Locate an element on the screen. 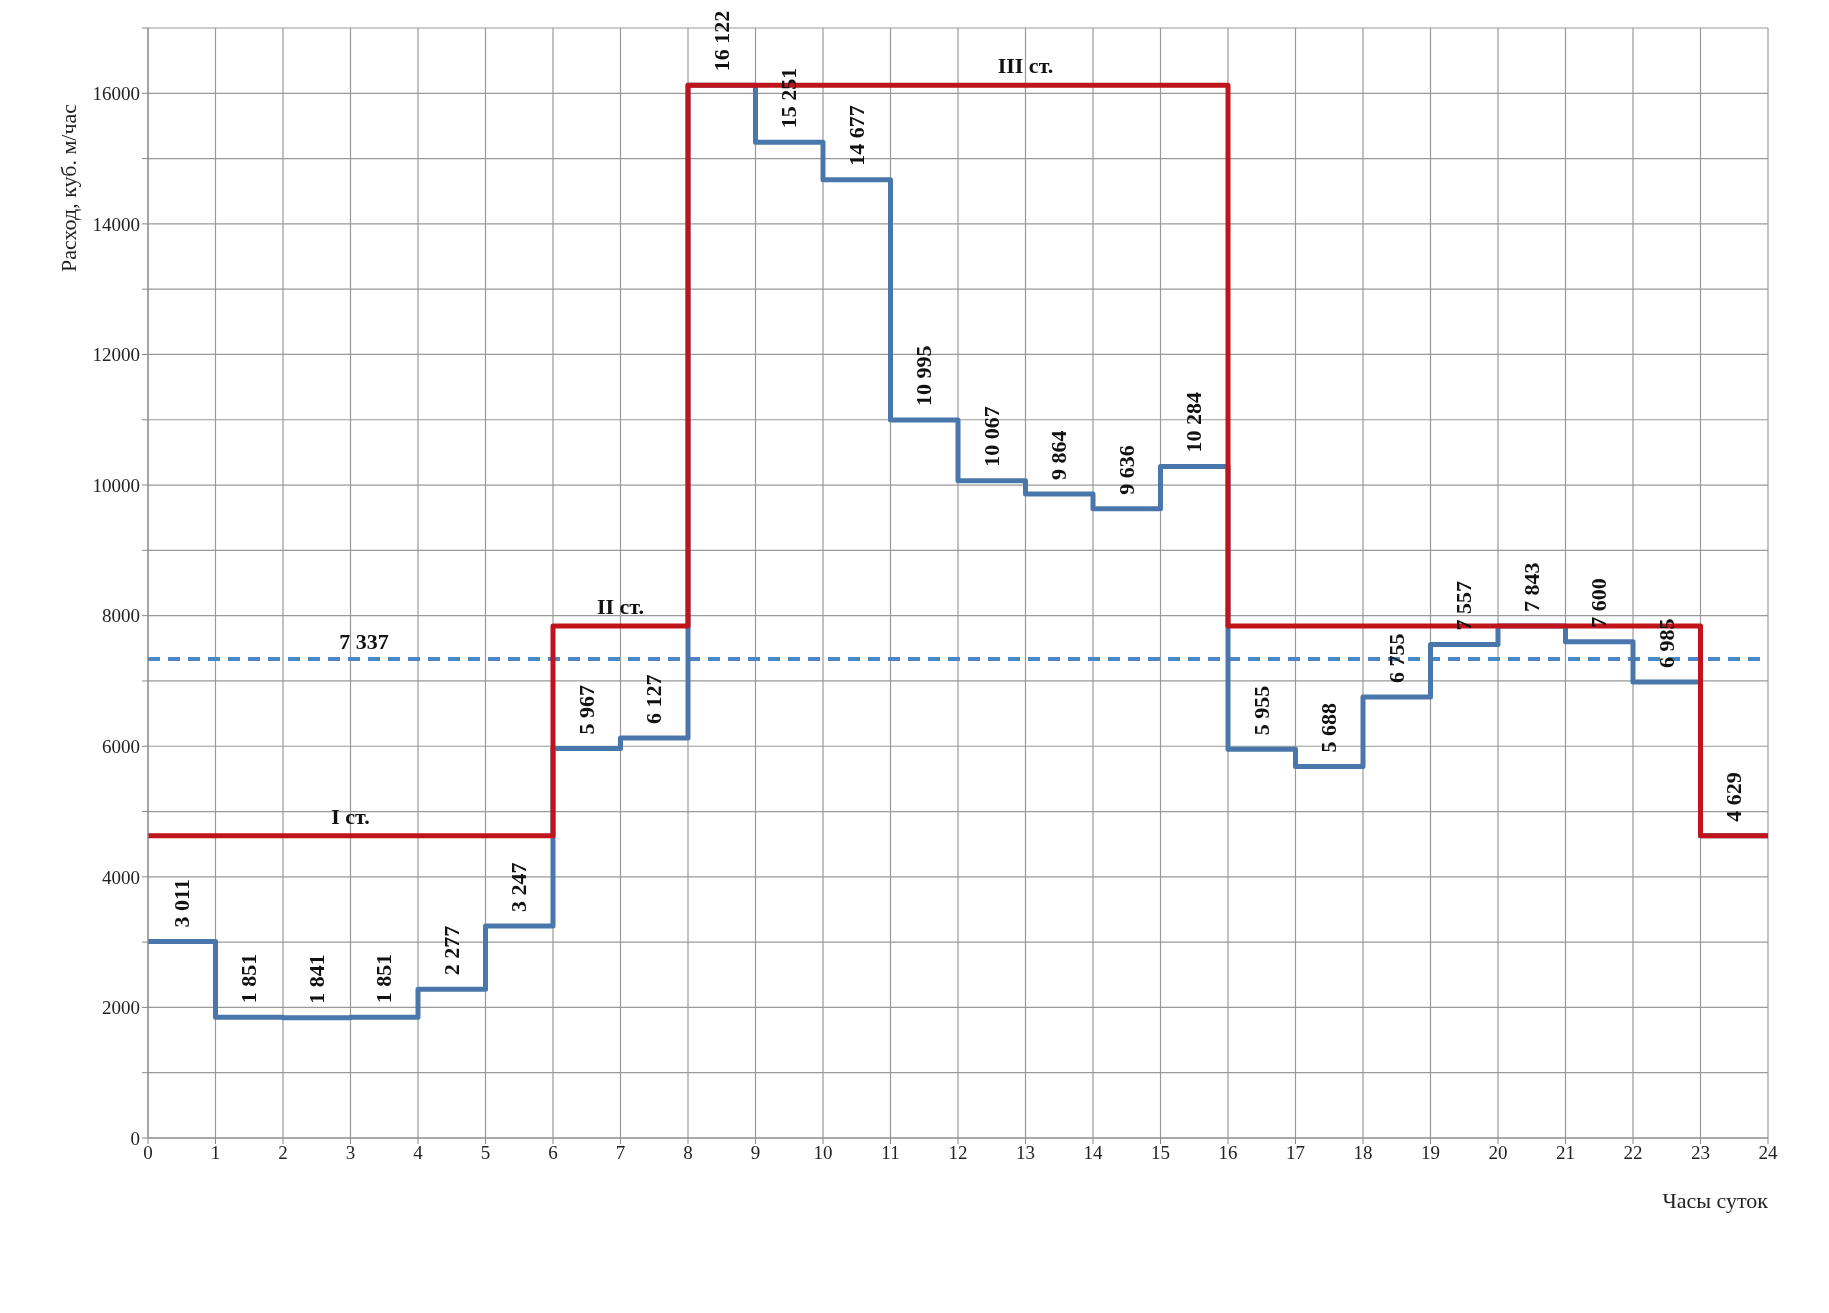 The height and width of the screenshot is (1313, 1829). x-tick-label: 16 is located at coordinates (1228, 1153).